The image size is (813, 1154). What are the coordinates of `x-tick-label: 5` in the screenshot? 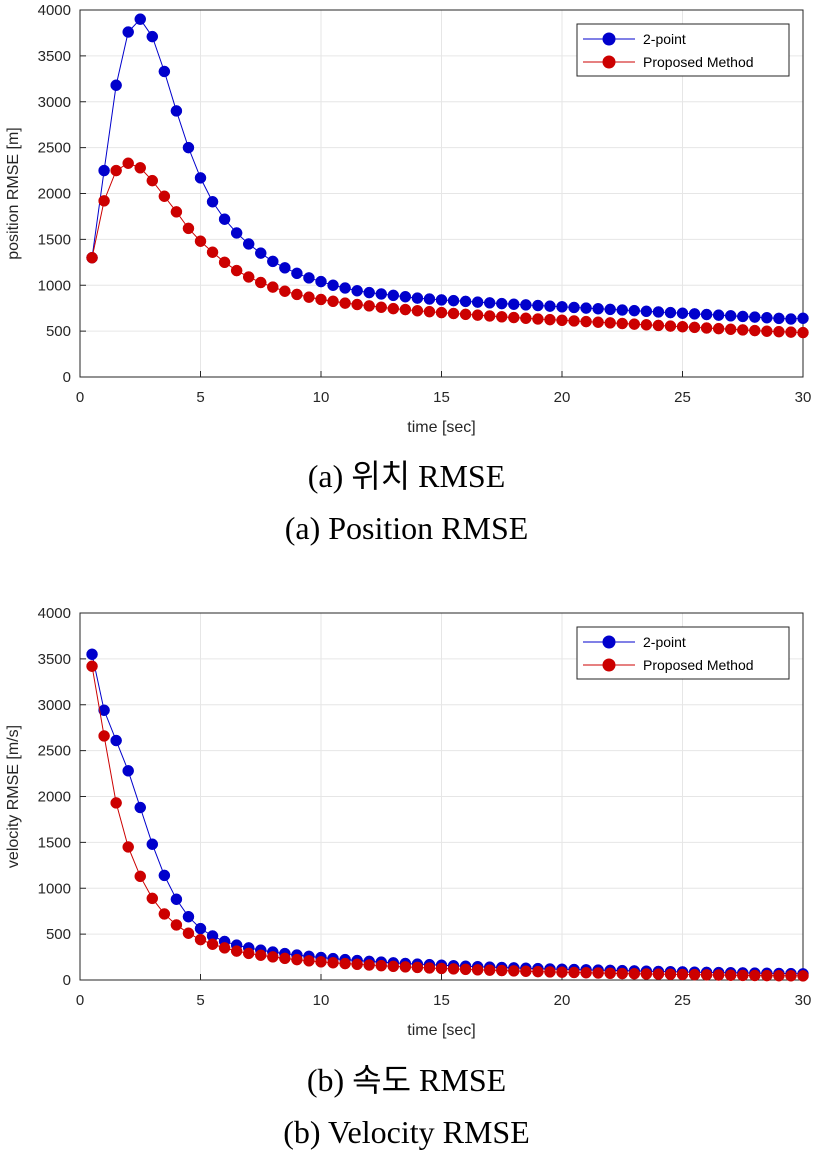 It's located at (200, 1000).